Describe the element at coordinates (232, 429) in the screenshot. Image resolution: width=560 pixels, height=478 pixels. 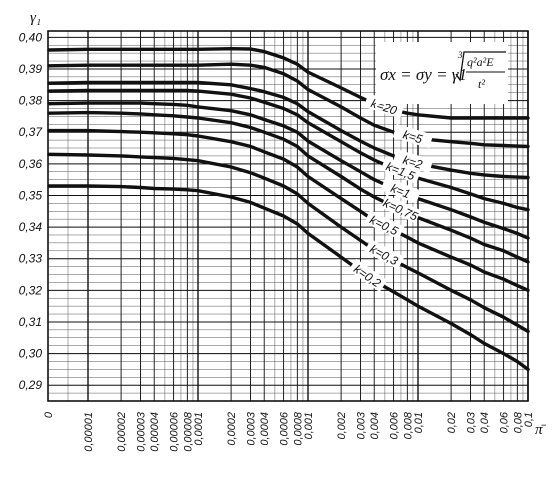
I see `x-tick-label: 0,0002` at that location.